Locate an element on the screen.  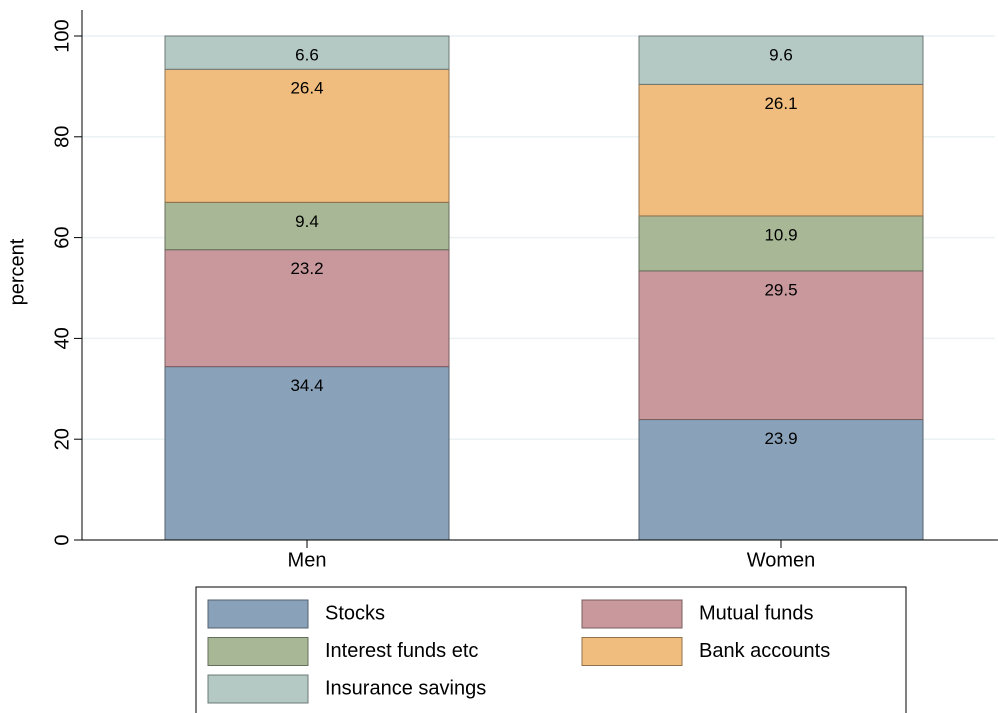
value-label: 23.2 is located at coordinates (306, 268).